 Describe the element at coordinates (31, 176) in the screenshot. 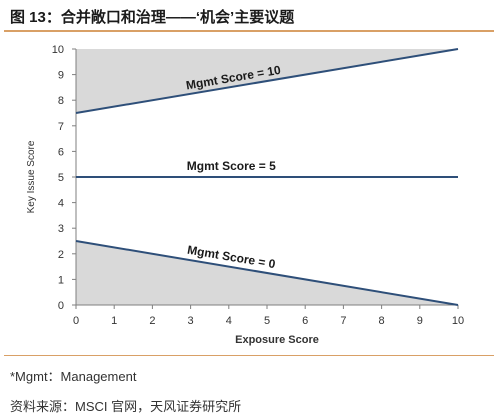

I see `y-axis-label: Key Issue Score` at that location.